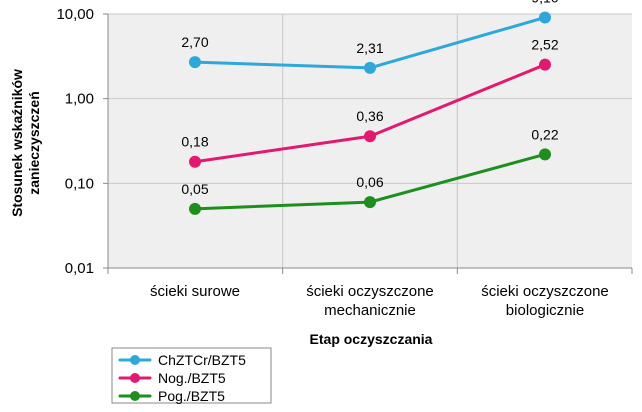  What do you see at coordinates (79, 268) in the screenshot?
I see `y-tick-label: 0,01` at bounding box center [79, 268].